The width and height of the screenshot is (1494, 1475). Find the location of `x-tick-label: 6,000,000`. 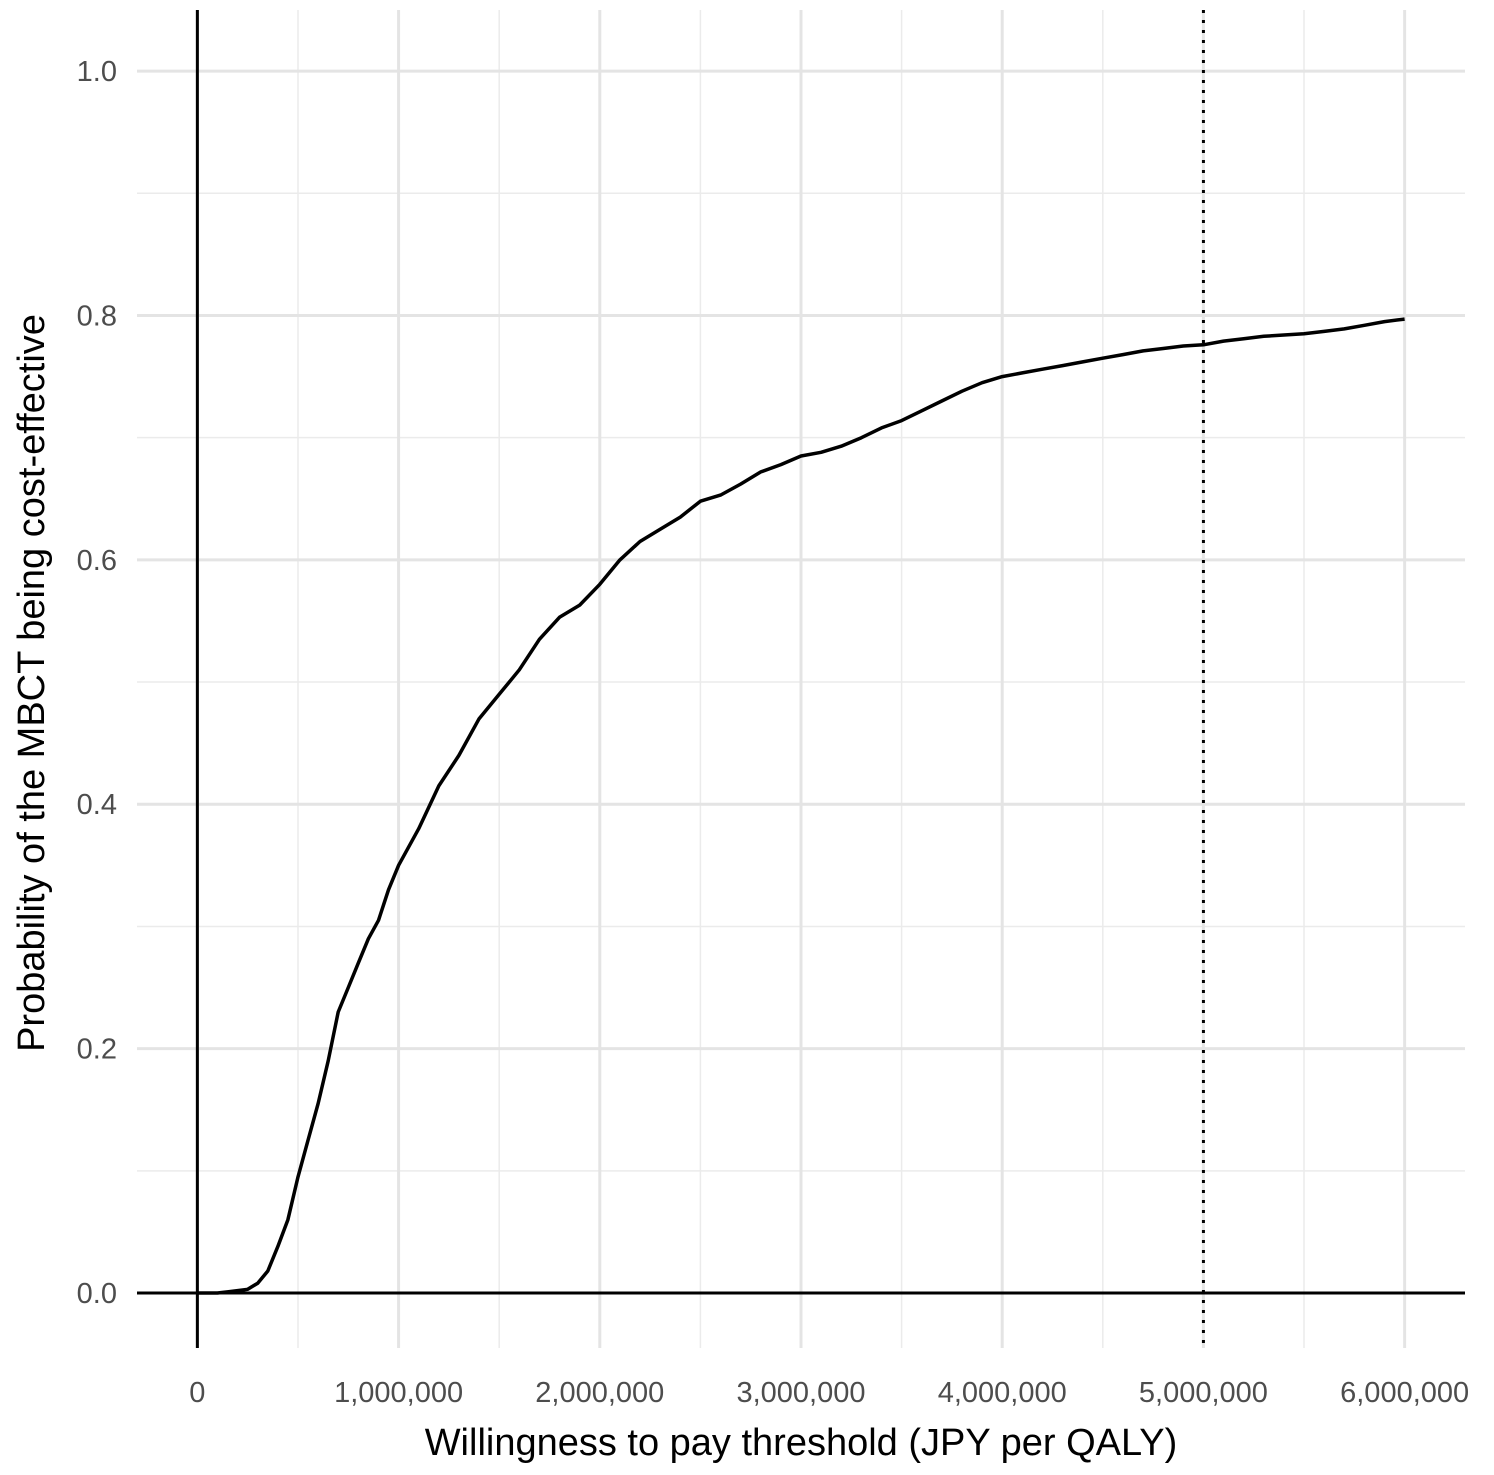

x-tick-label: 6,000,000 is located at coordinates (1404, 1393).